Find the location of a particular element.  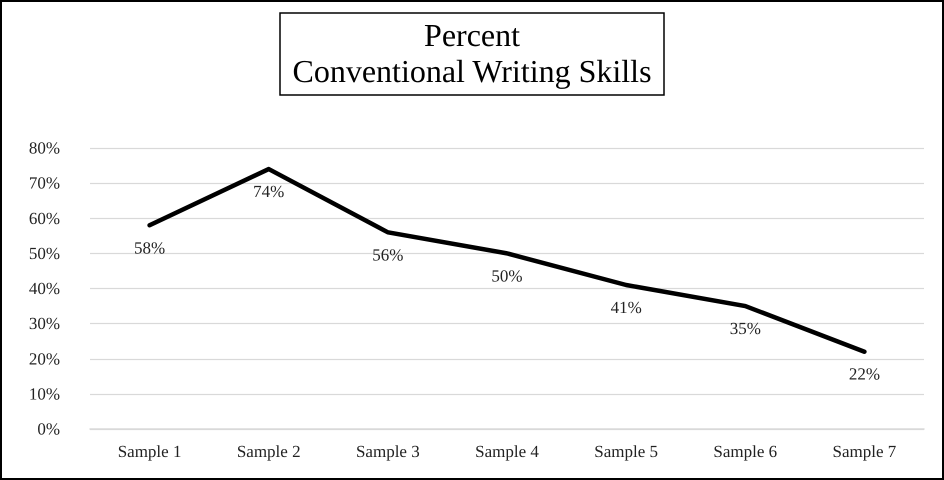

x-tick-label: Sample 1 is located at coordinates (150, 451).